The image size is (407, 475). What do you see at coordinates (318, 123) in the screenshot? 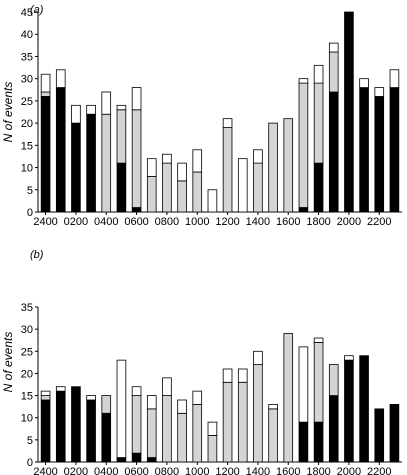
I see `panel-a-bar-18-gray-segment` at bounding box center [318, 123].